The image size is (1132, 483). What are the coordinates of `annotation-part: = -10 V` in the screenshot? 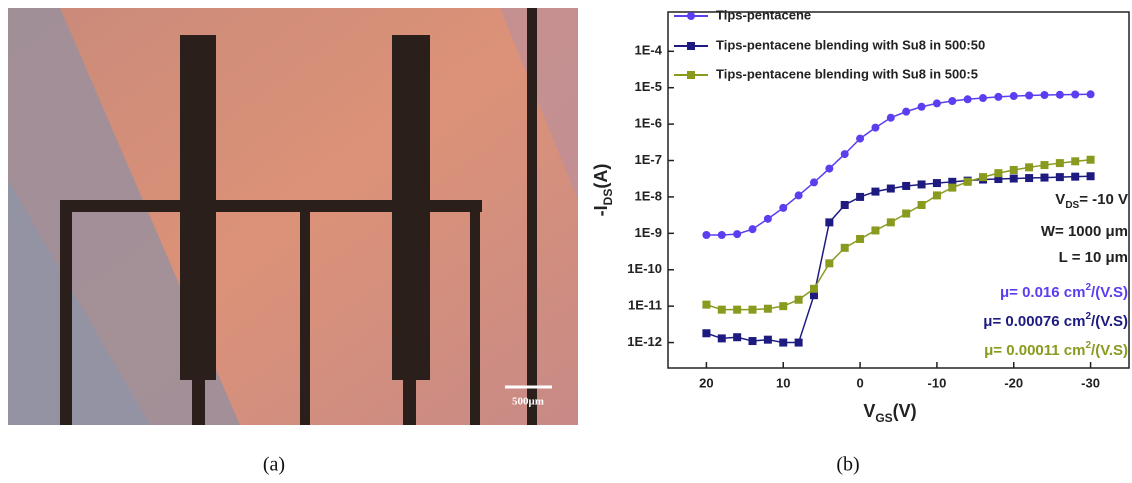 It's located at (1103, 199).